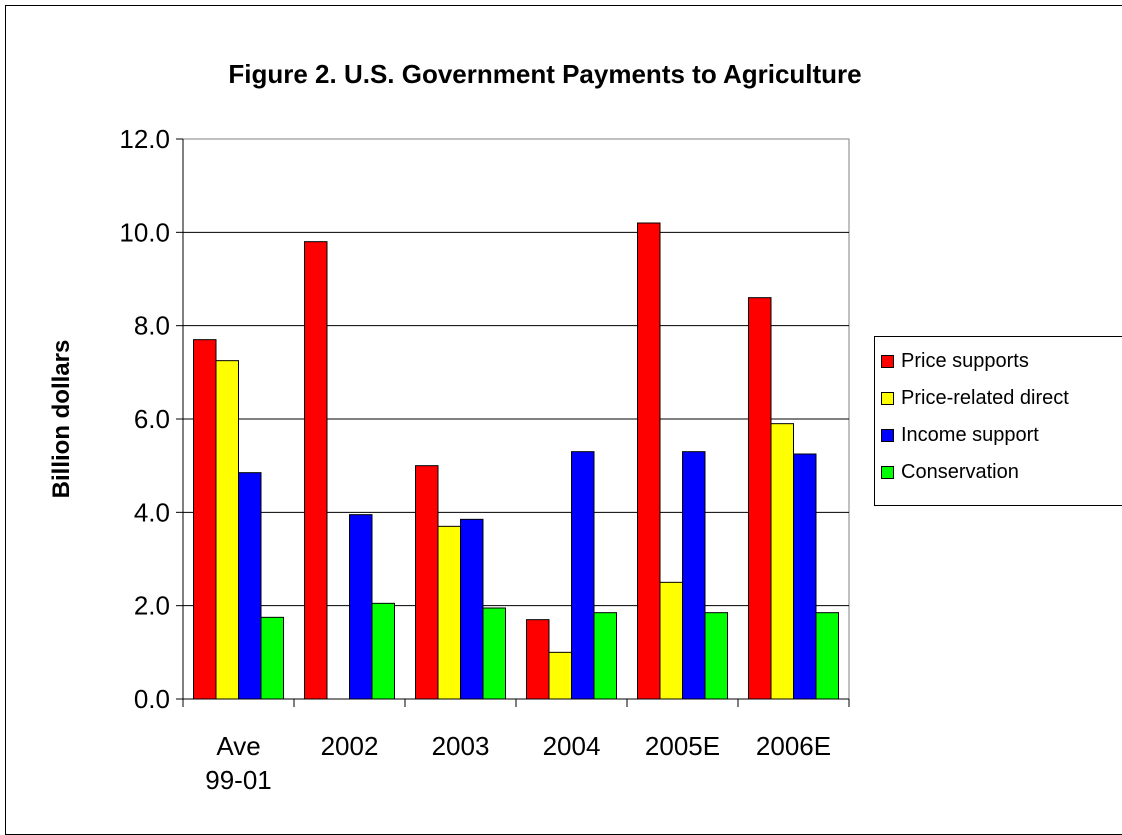 This screenshot has width=1122, height=835. I want to click on legend-item: Conservation, so click(950, 472).